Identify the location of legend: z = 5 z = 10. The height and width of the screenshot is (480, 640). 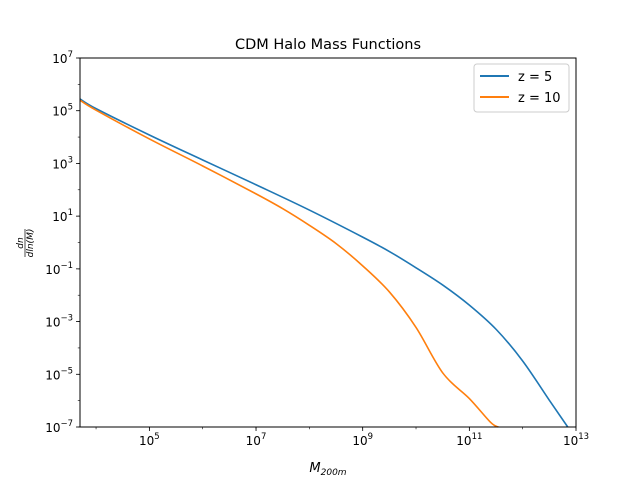
(521, 88).